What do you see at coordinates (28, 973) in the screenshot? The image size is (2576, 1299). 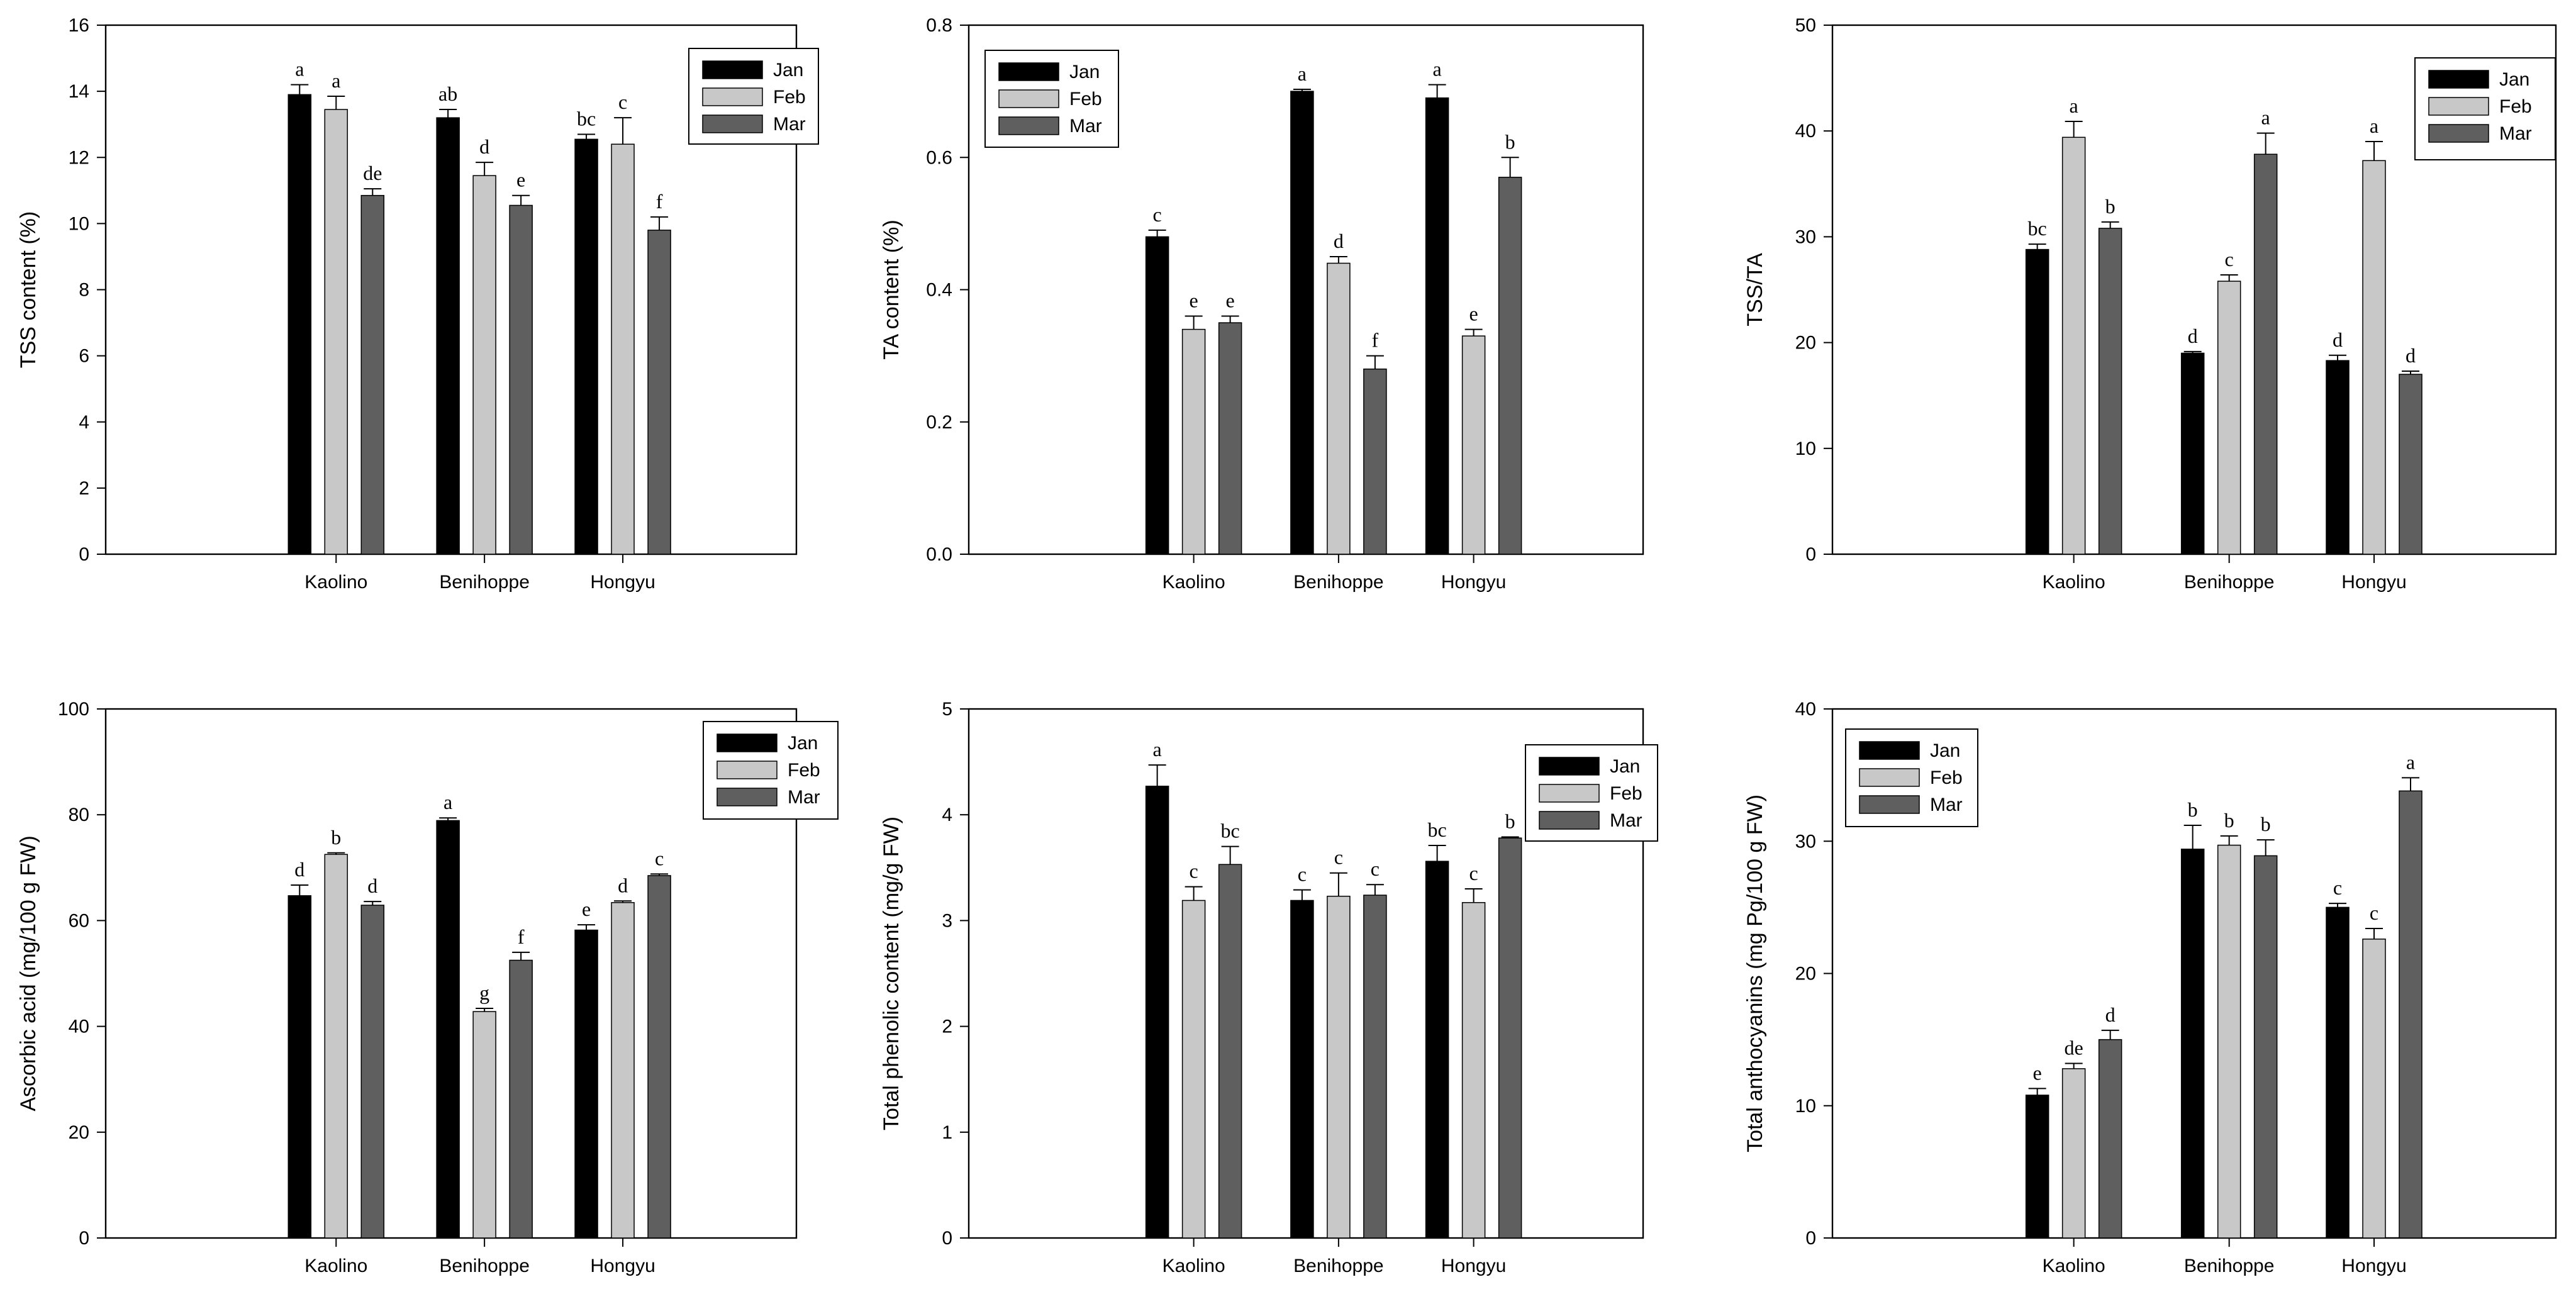 I see `y-axis-title: Ascorbic acid (mg/100 g FW)` at bounding box center [28, 973].